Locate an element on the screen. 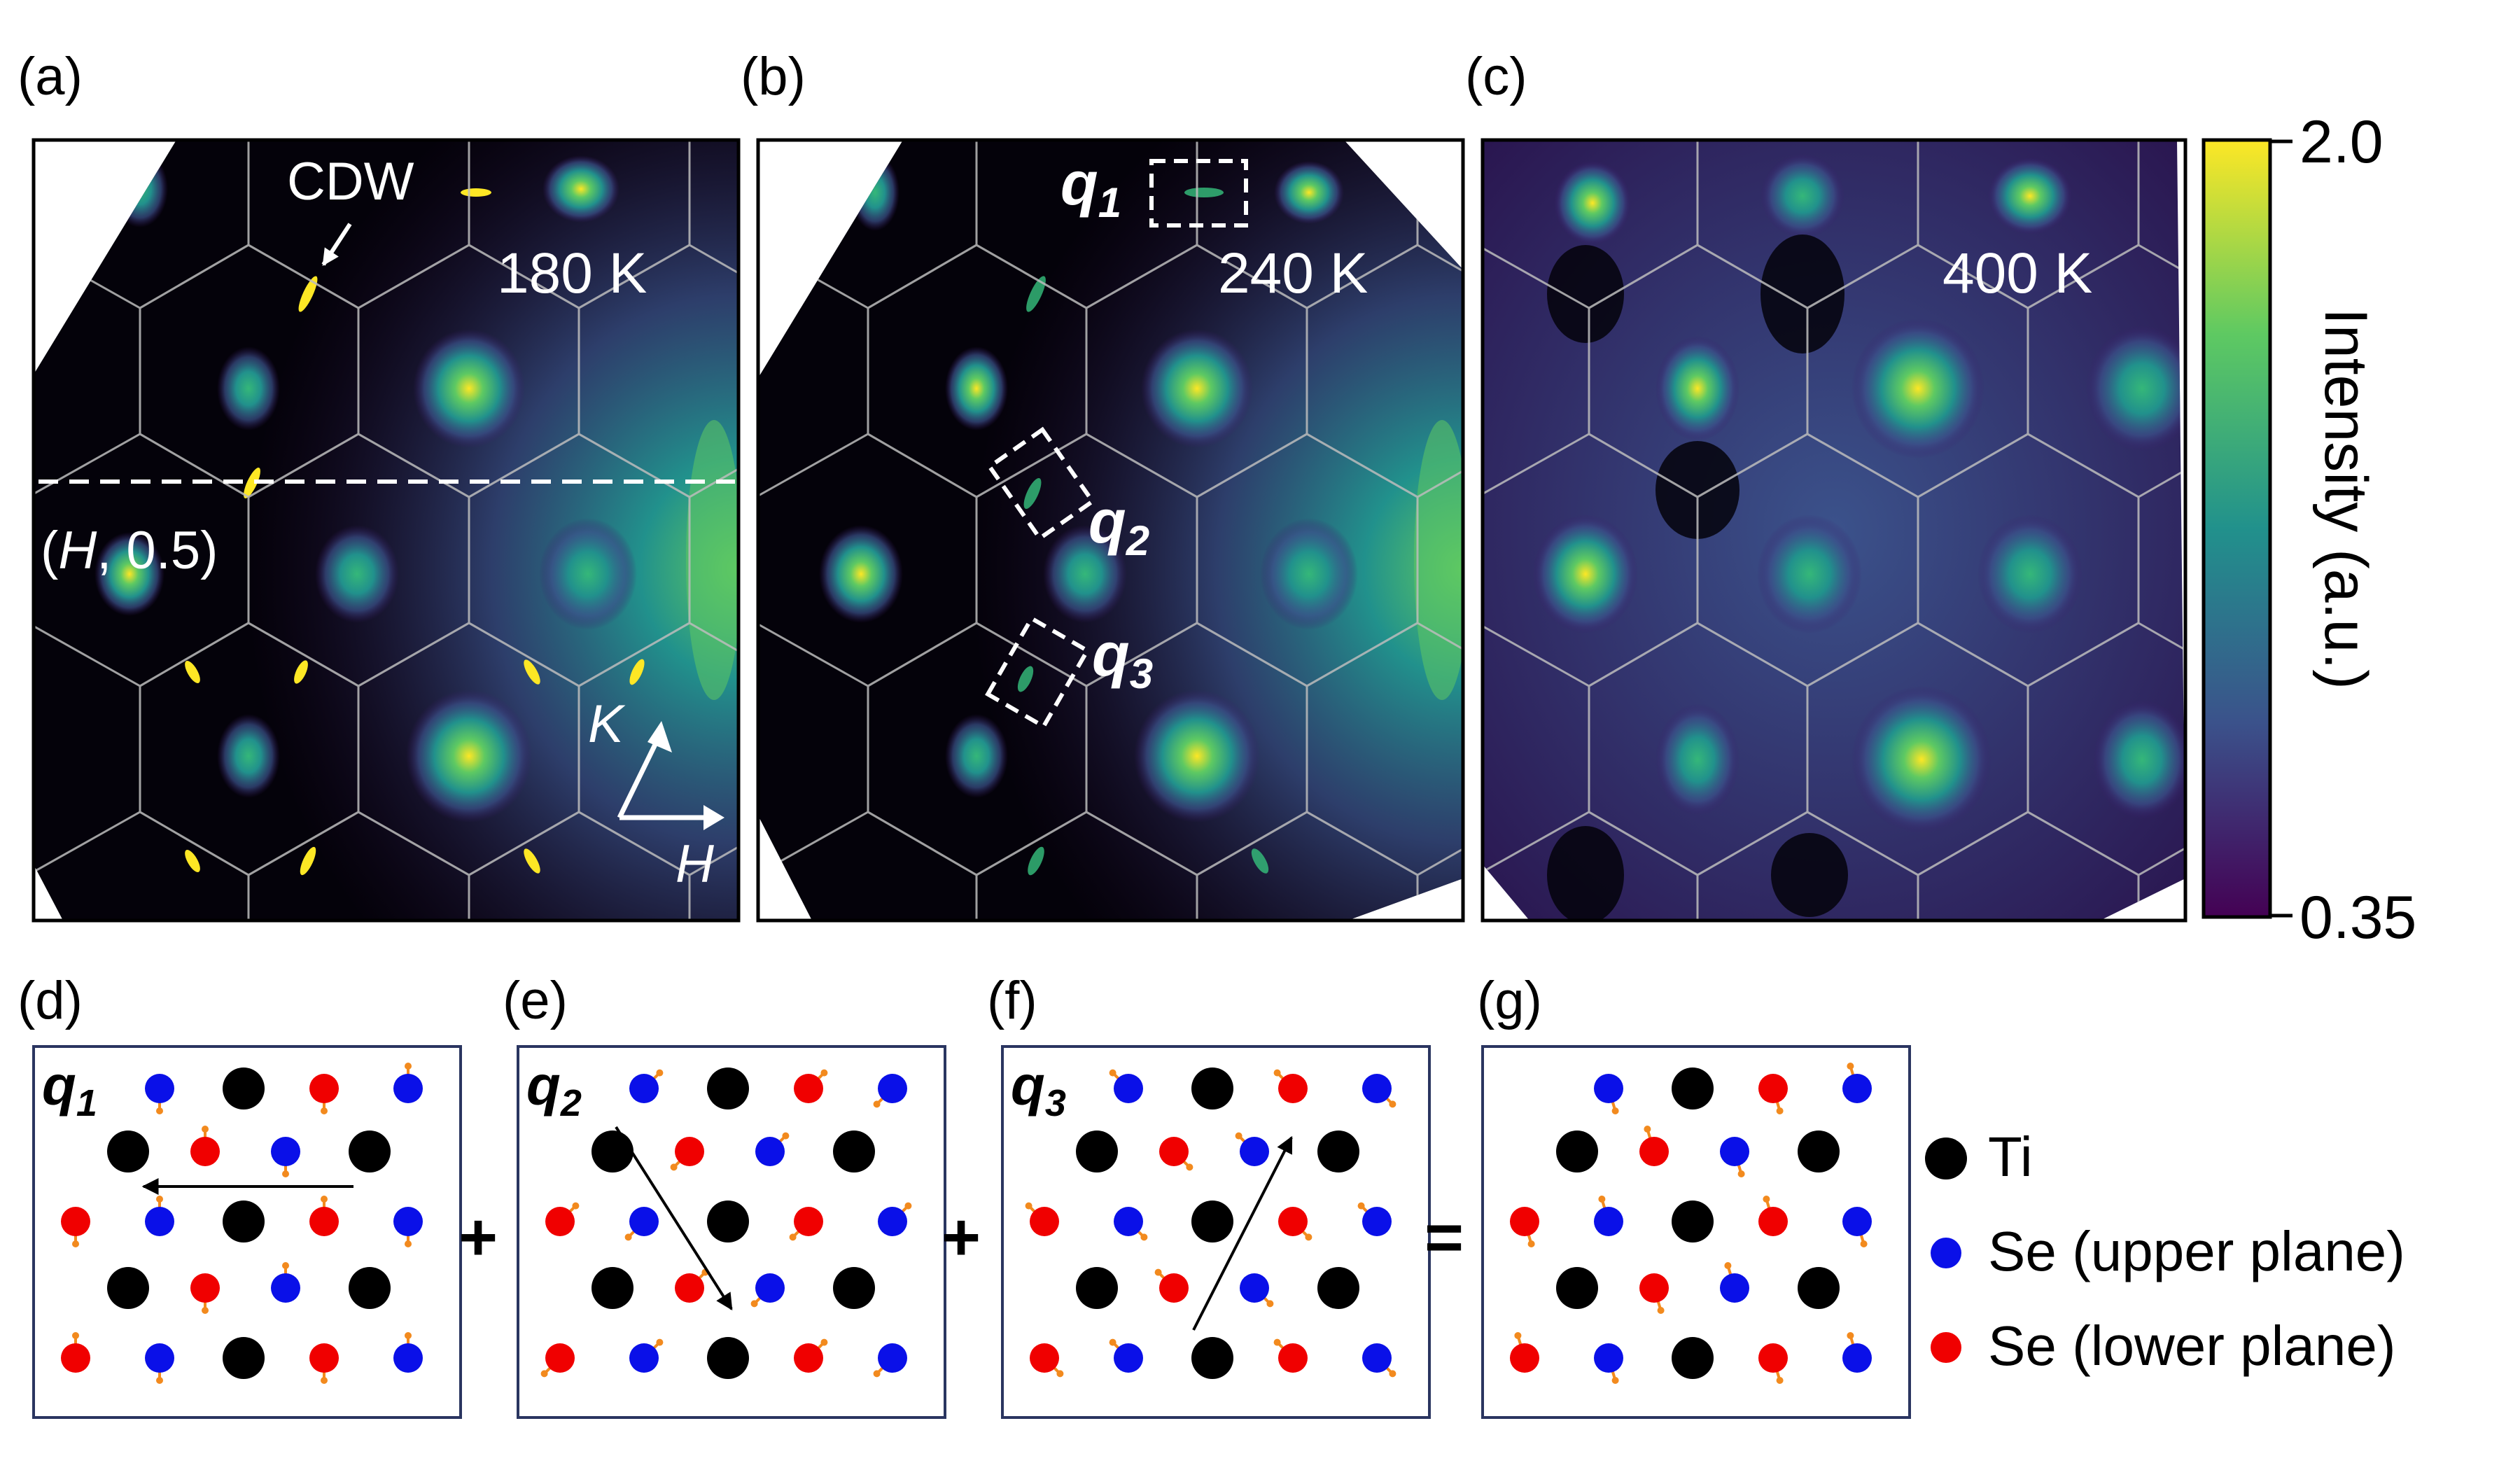 The image size is (2520, 1470). panel-label-f: (f) is located at coordinates (1012, 1000).